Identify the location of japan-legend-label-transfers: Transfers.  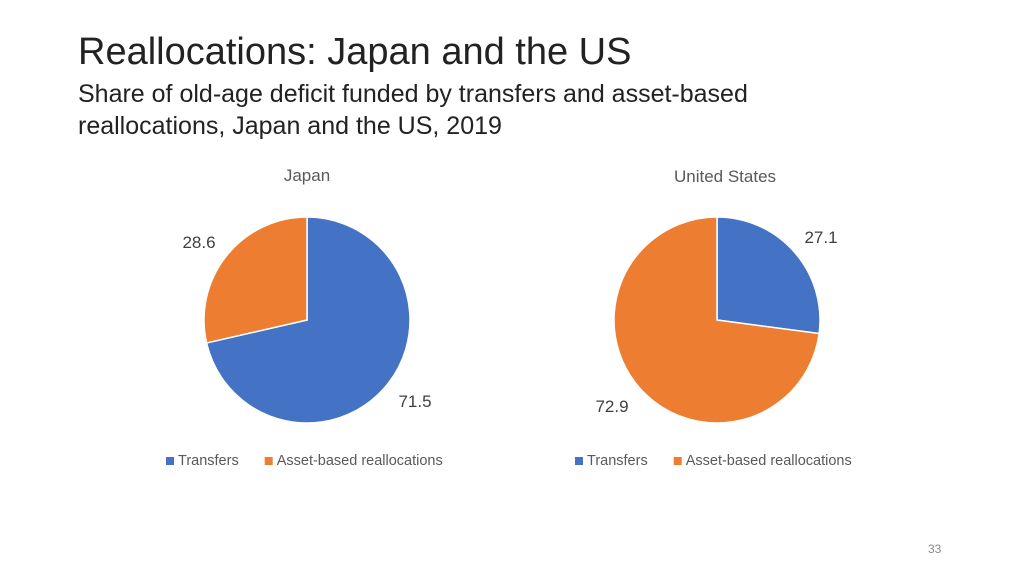
(208, 461).